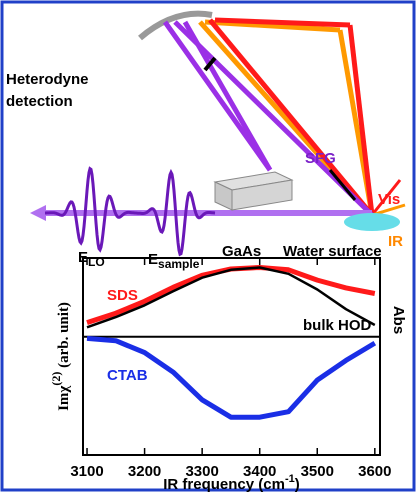 This screenshot has width=417, height=493. Describe the element at coordinates (39, 101) in the screenshot. I see `heterodyne-label: detection` at that location.